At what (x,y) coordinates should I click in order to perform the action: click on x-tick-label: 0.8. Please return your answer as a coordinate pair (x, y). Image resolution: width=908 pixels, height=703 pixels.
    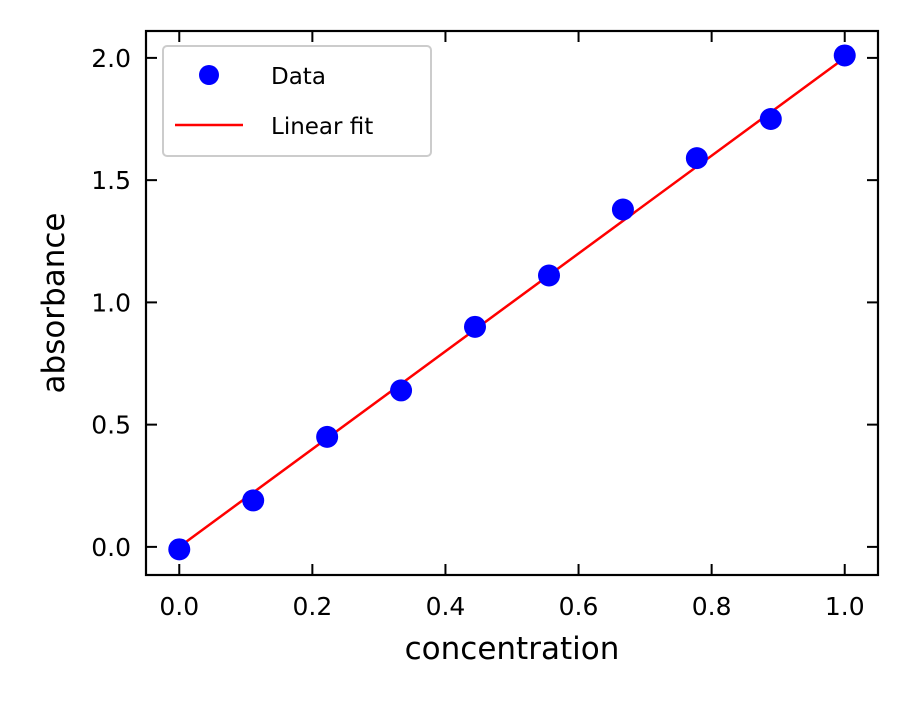
    Looking at the image, I should click on (712, 606).